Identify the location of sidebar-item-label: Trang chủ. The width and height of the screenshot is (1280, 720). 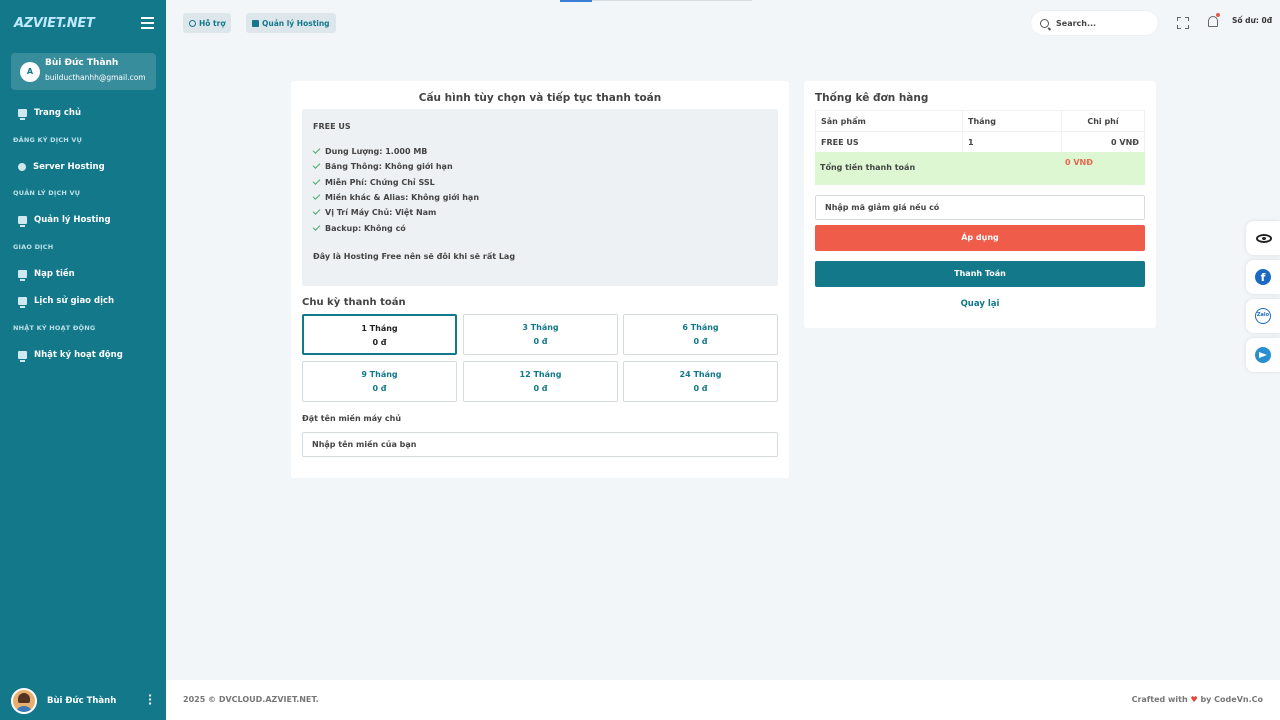
(58, 113).